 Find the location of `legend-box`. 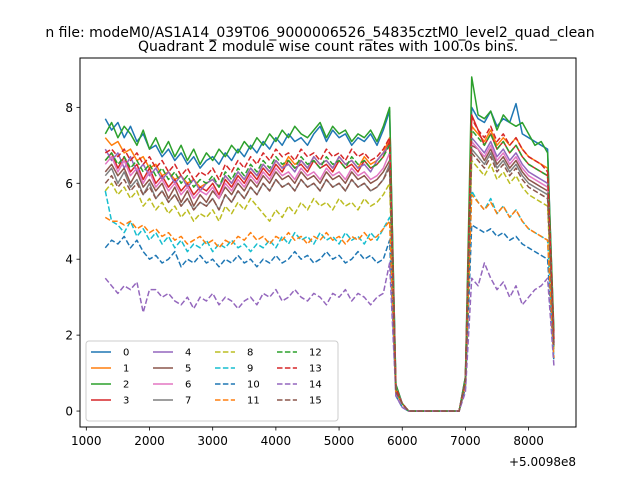

legend-box is located at coordinates (212, 381).